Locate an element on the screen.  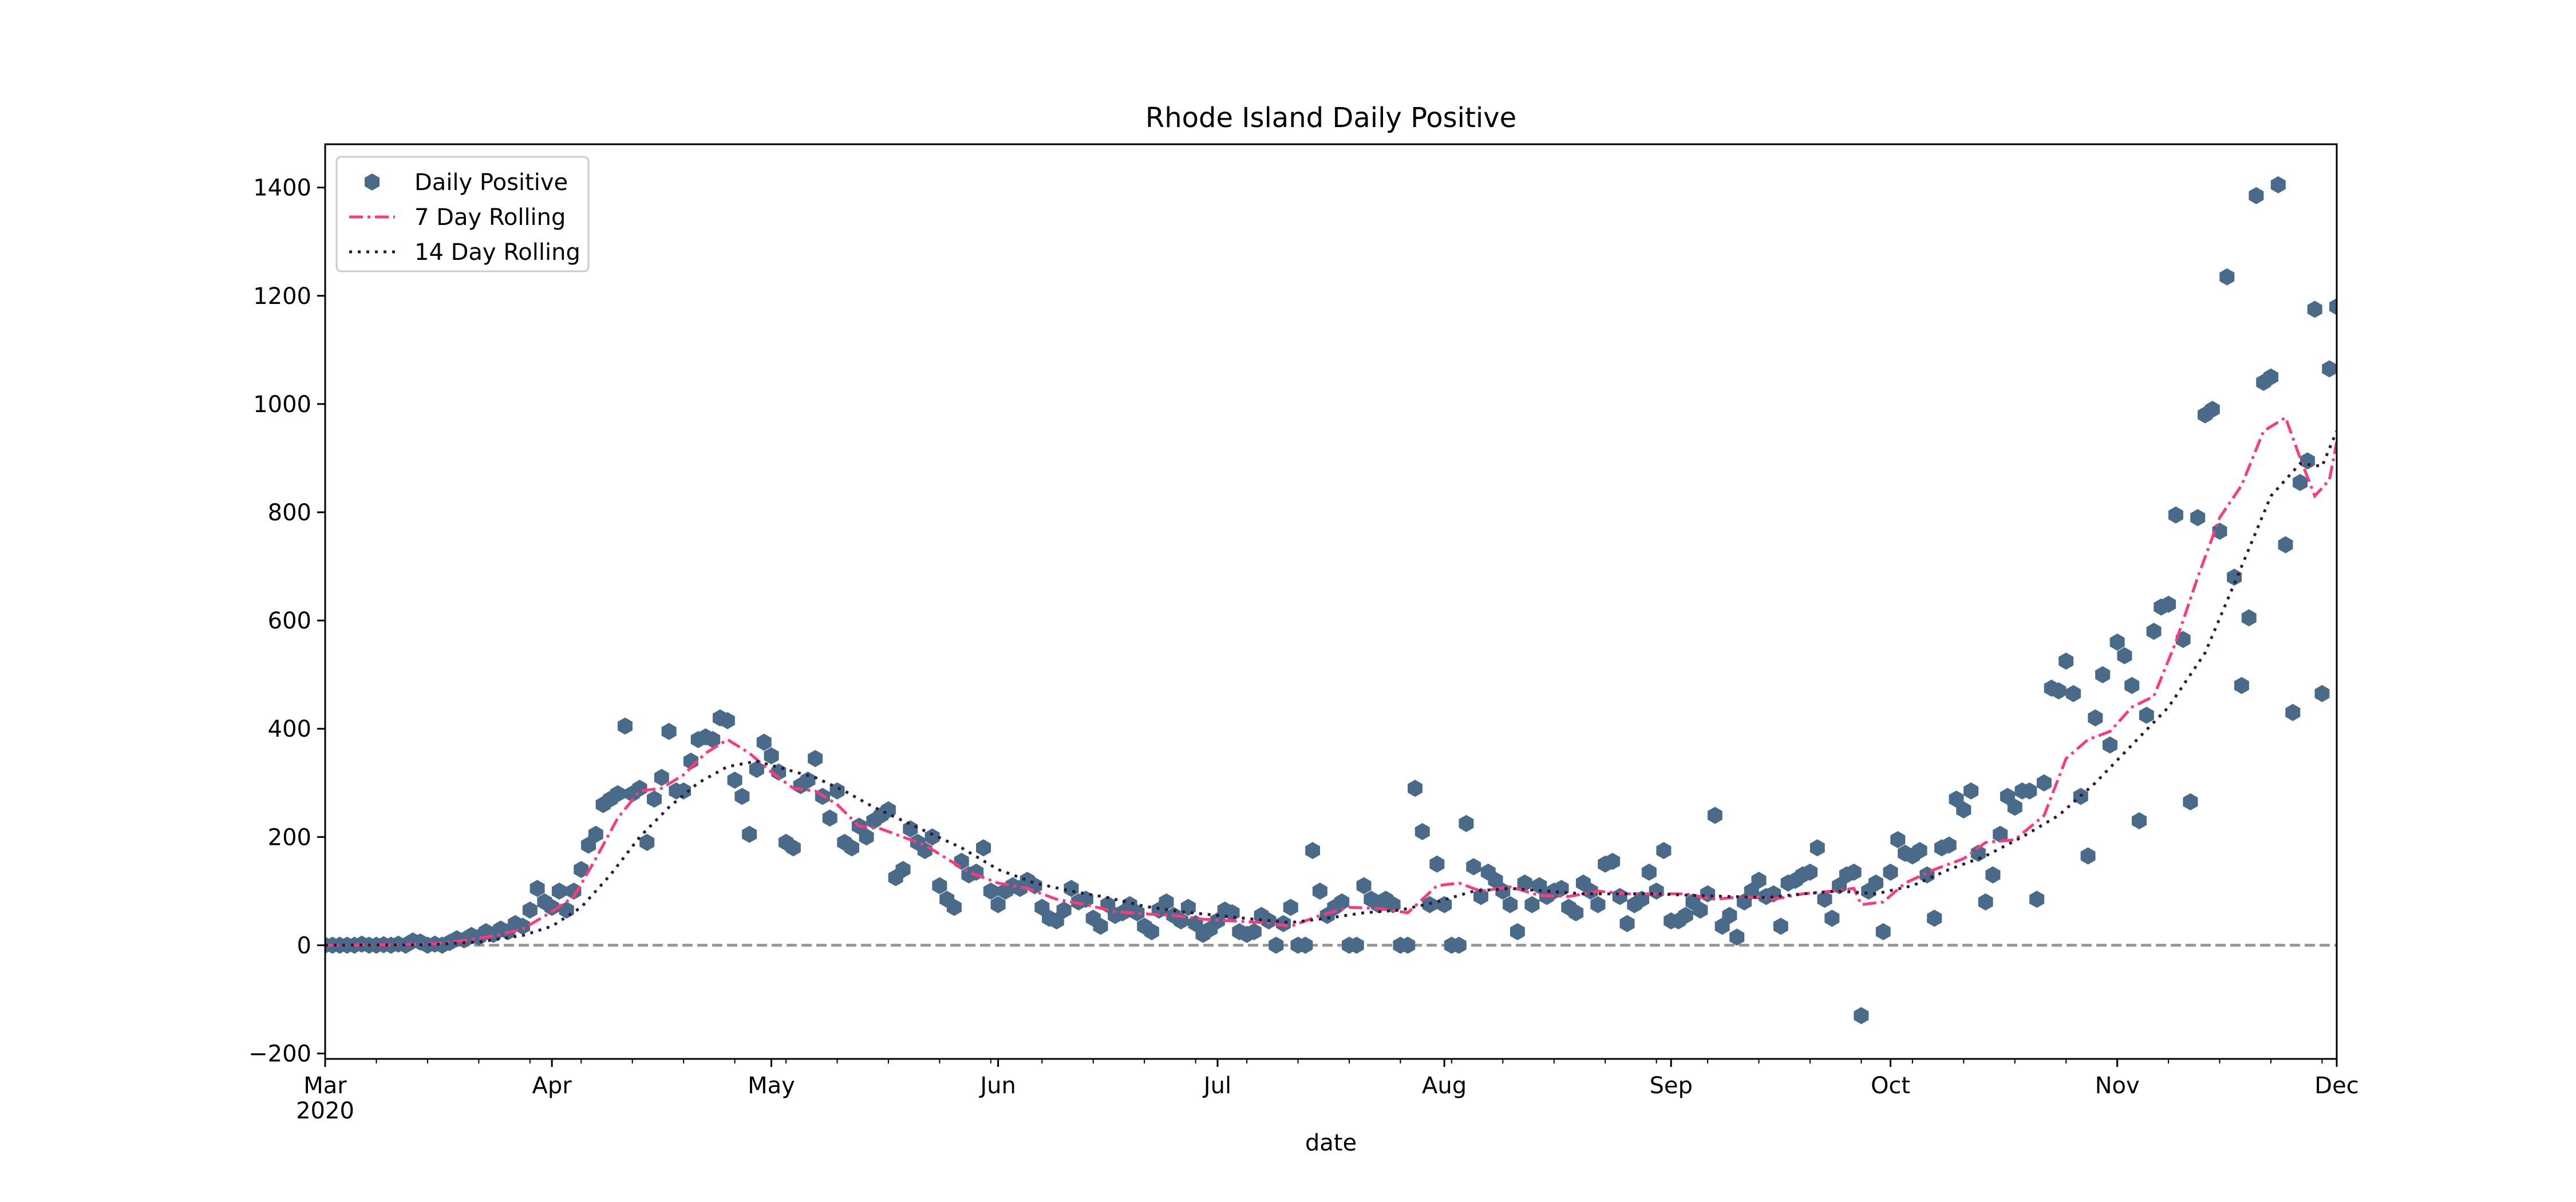
x-tick-label: Mar is located at coordinates (325, 1086).